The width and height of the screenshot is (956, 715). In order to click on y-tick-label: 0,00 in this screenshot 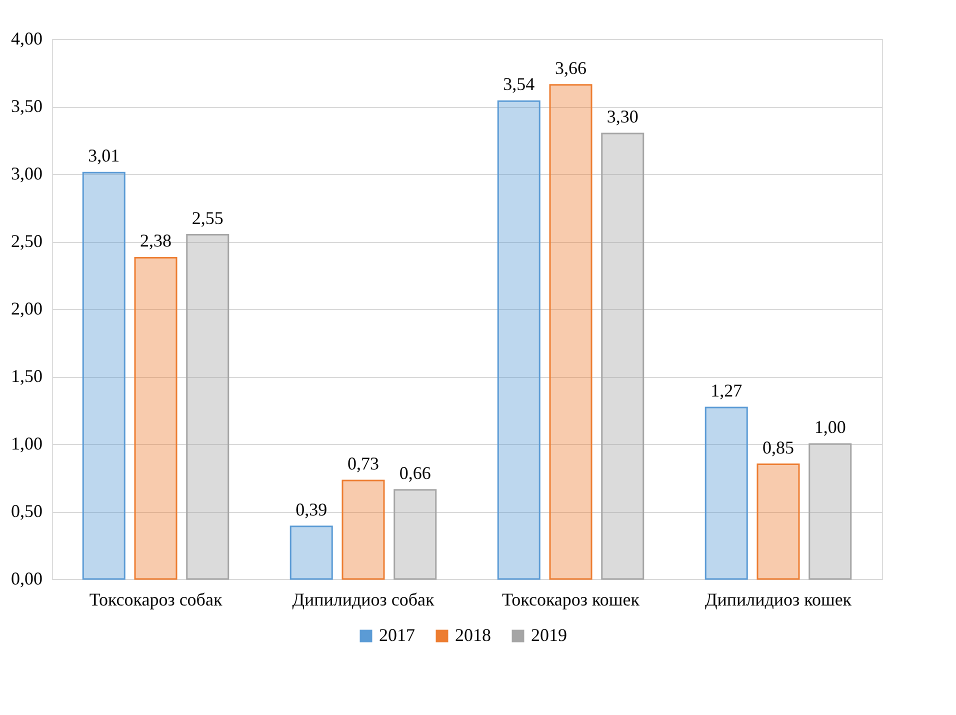, I will do `click(26, 578)`.